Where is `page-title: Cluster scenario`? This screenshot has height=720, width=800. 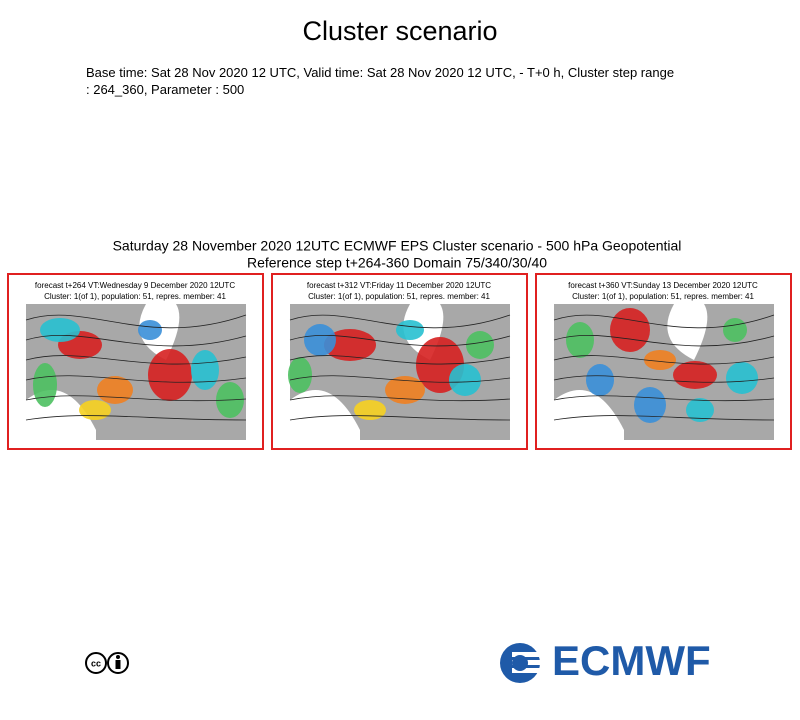
page-title: Cluster scenario is located at coordinates (400, 31).